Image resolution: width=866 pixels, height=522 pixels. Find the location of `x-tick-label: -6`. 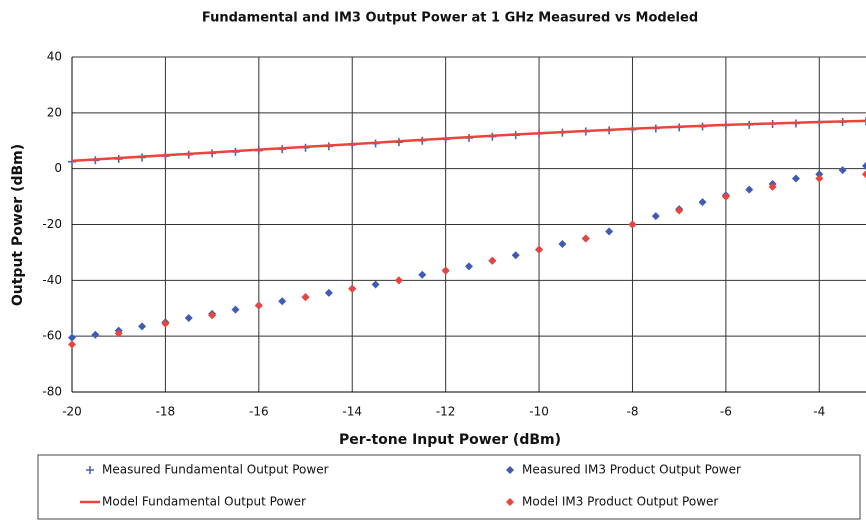

x-tick-label: -6 is located at coordinates (726, 412).